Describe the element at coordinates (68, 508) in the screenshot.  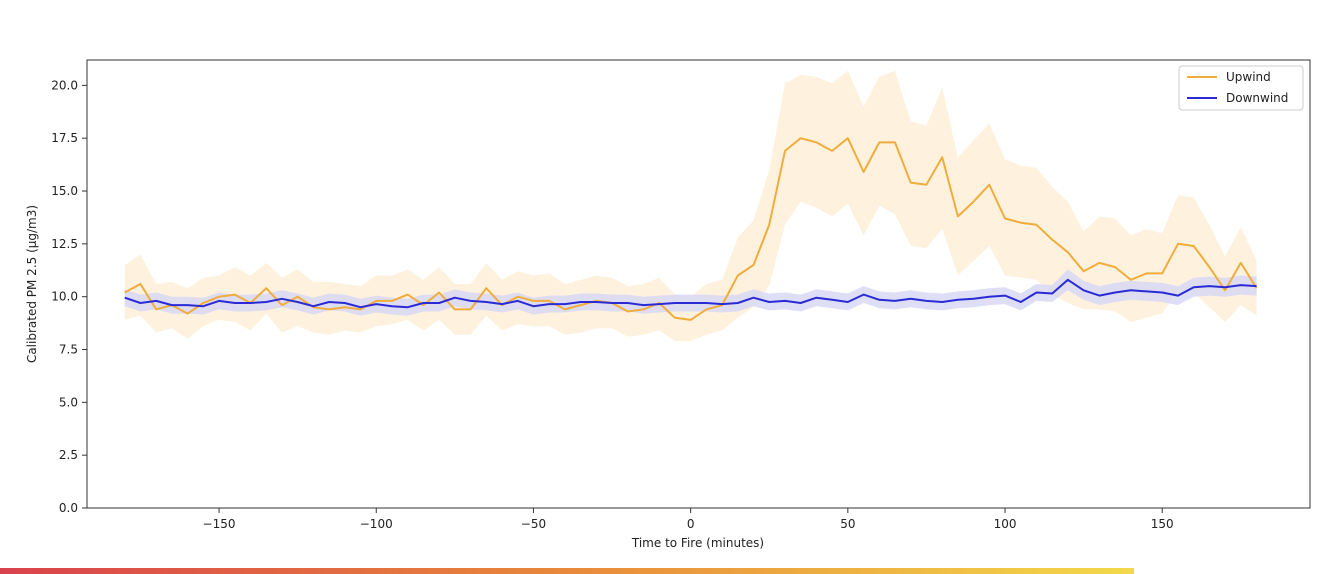
I see `y-tick-label: 0.0` at that location.